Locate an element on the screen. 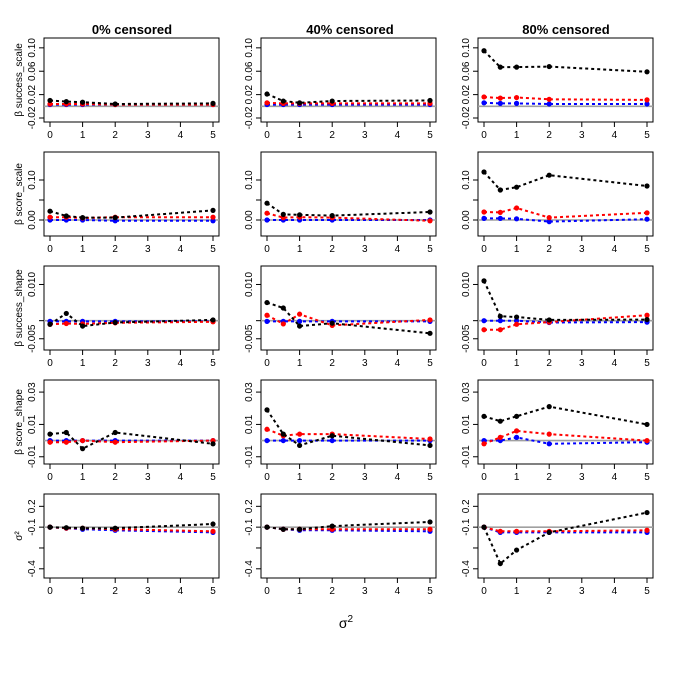 This screenshot has width=700, height=700. series-line-black is located at coordinates (131, 214).